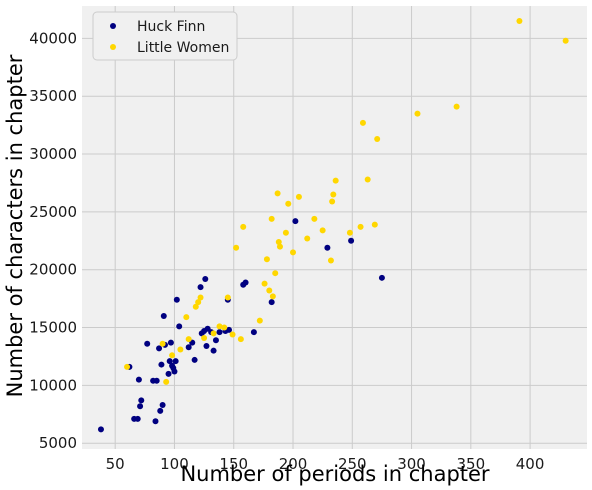 This screenshot has width=592, height=490. Describe the element at coordinates (53, 38) in the screenshot. I see `y-tick-label: 40000` at that location.